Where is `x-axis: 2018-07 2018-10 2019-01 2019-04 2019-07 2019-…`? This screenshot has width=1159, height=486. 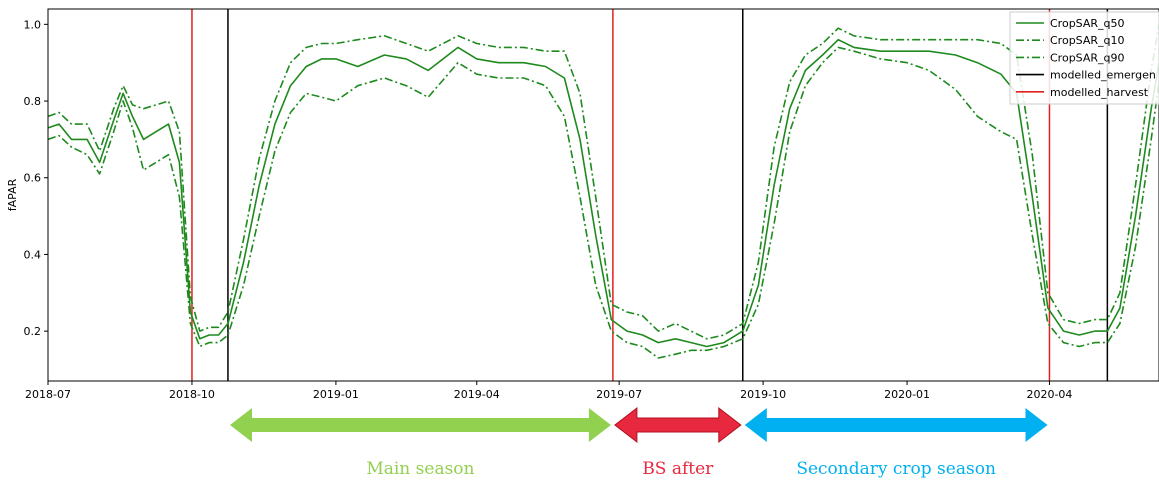
x-axis: 2018-07 2018-10 2019-01 2019-04 2019-07 2019-… is located at coordinates (548, 391).